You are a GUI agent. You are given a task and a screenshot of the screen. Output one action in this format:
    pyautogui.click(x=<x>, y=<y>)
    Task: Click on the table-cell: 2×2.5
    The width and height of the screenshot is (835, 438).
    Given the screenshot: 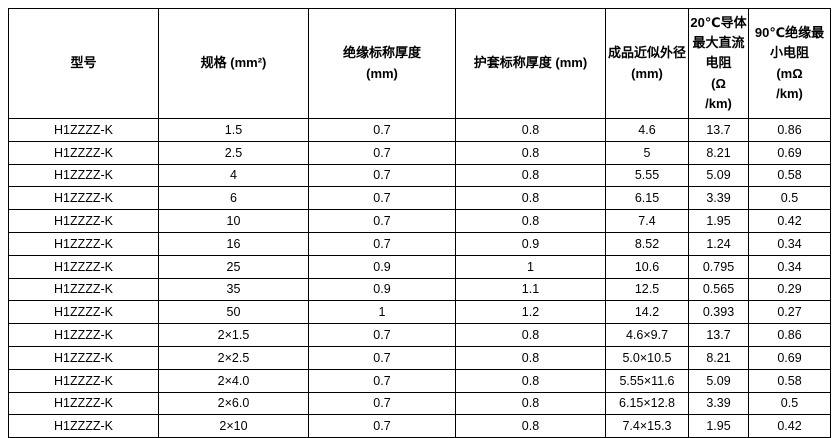 What is the action you would take?
    pyautogui.click(x=233, y=357)
    